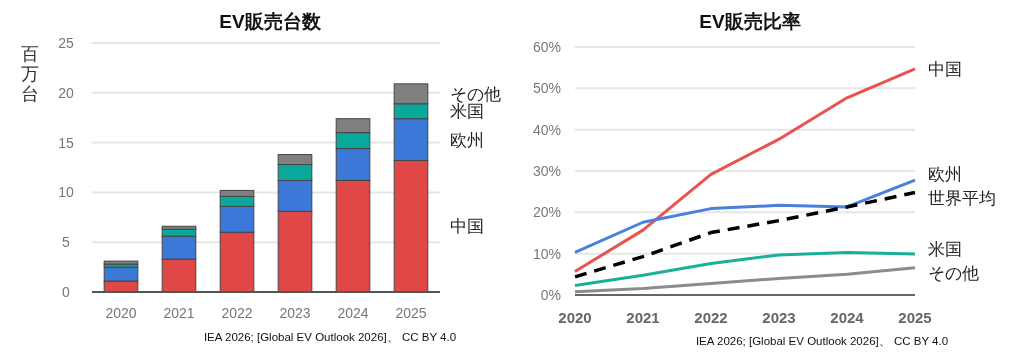 The height and width of the screenshot is (361, 1024). Describe the element at coordinates (962, 199) in the screenshot. I see `series-label: 世界平均` at that location.